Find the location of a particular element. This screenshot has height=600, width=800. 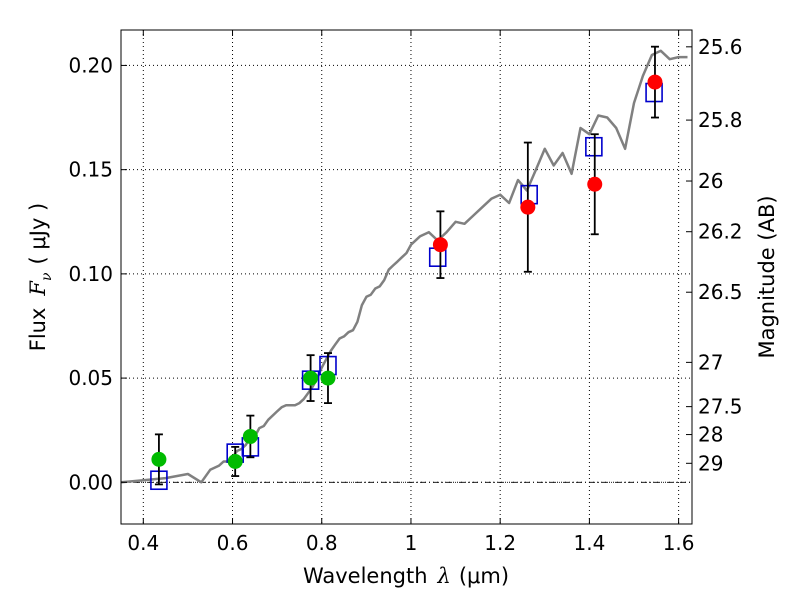

y2-tick-label: 27 is located at coordinates (710, 362).